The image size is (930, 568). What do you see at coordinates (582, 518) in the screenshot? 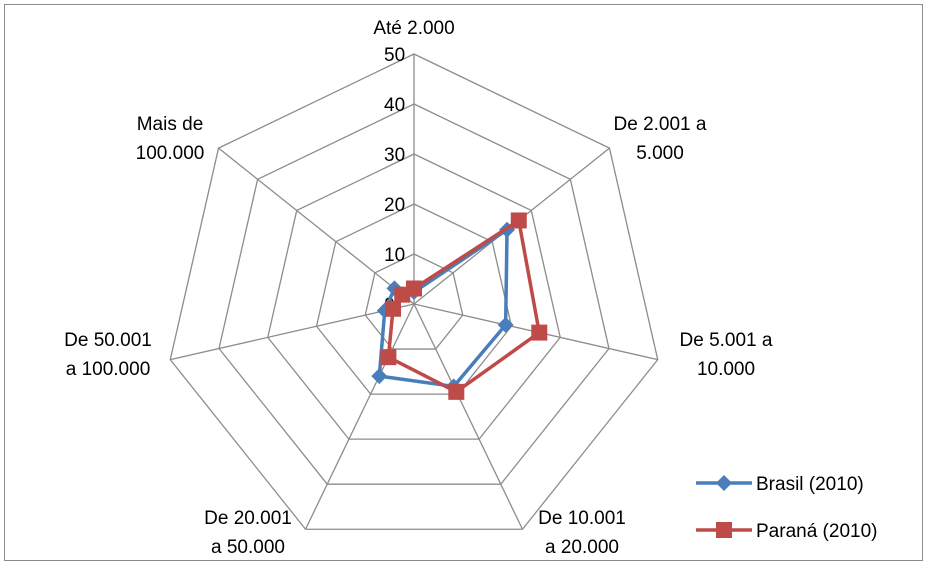
I see `category-label: De 10.001` at bounding box center [582, 518].